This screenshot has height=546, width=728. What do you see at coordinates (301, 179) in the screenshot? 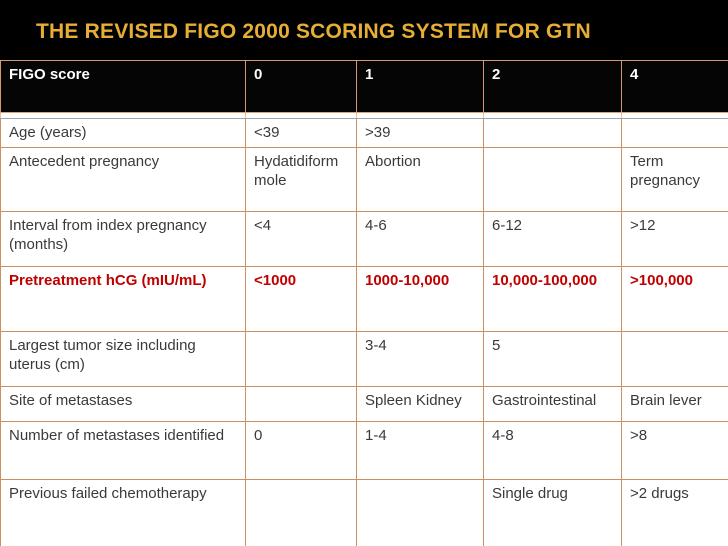
I see `cell-value: Hydatidiform mole` at bounding box center [301, 179].